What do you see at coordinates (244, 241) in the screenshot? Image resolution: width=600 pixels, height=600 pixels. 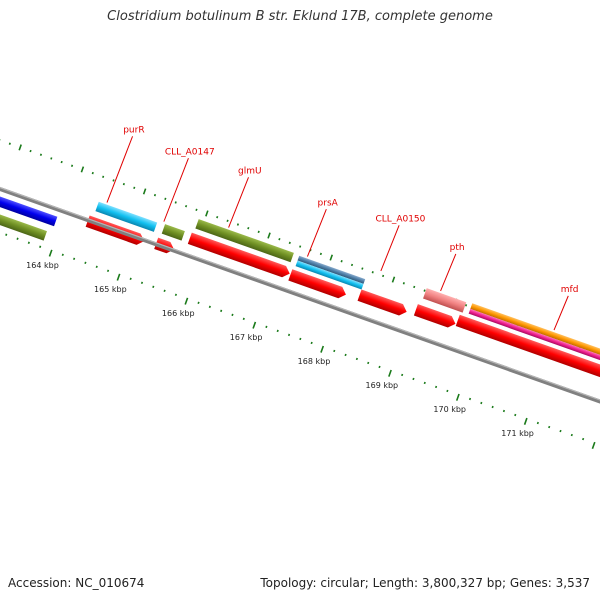 I see `gene-bar-olive-glmu` at bounding box center [244, 241].